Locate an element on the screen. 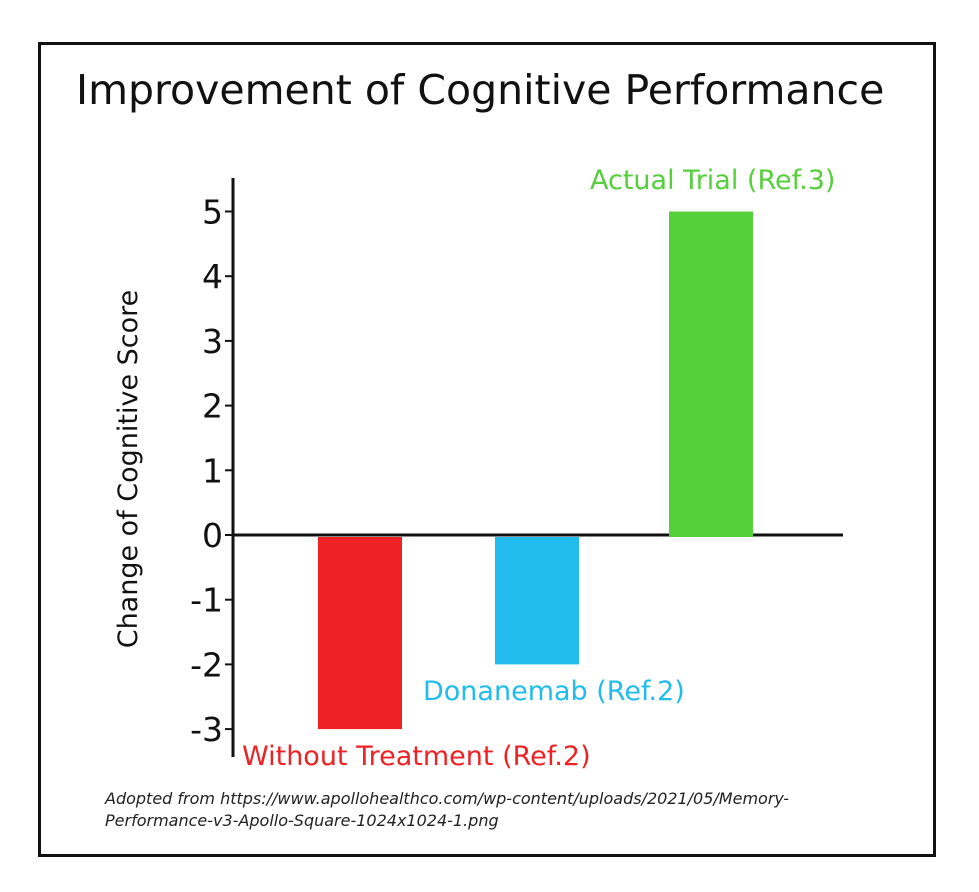  y-ticks: 5 4 3 2 1 0 -1 -2 -3 is located at coordinates (211, 471).